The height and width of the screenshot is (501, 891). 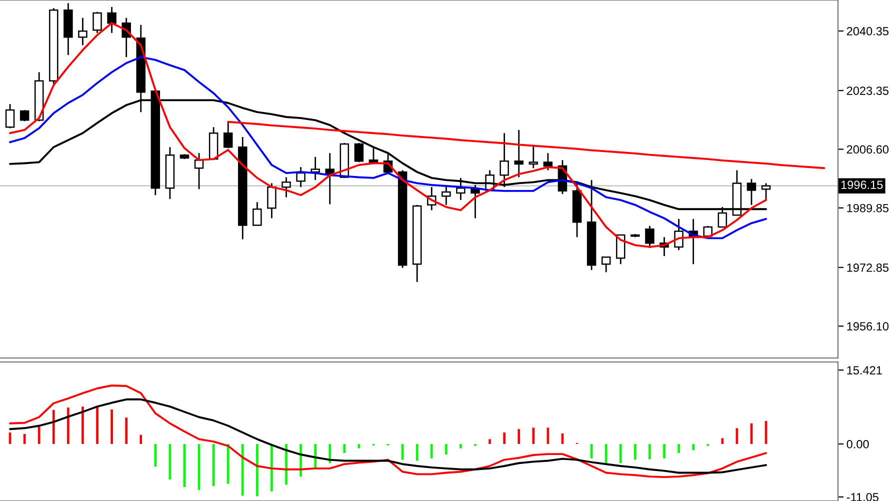 I want to click on y-tick-label: 1989.85, so click(x=867, y=208).